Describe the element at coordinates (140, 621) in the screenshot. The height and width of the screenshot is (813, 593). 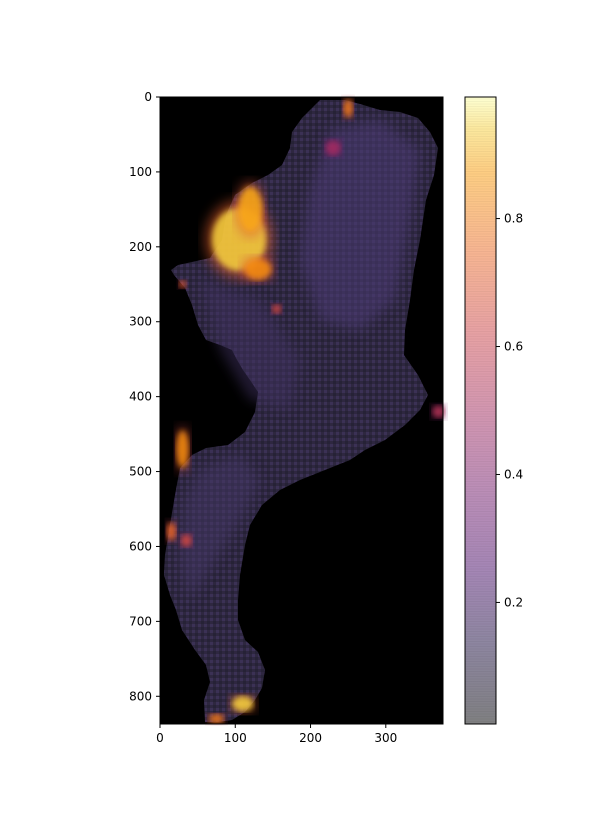
I see `y-tick-label: 700` at that location.